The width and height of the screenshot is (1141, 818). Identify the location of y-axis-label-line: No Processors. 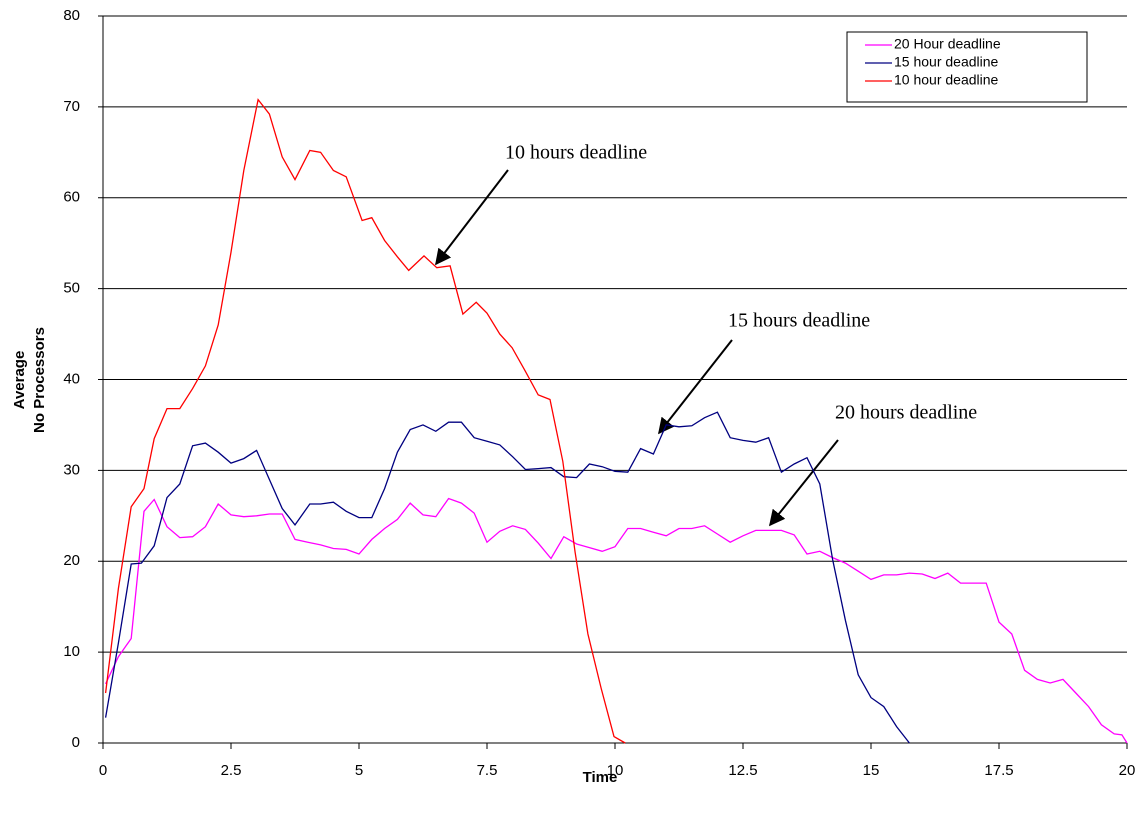
(39, 380).